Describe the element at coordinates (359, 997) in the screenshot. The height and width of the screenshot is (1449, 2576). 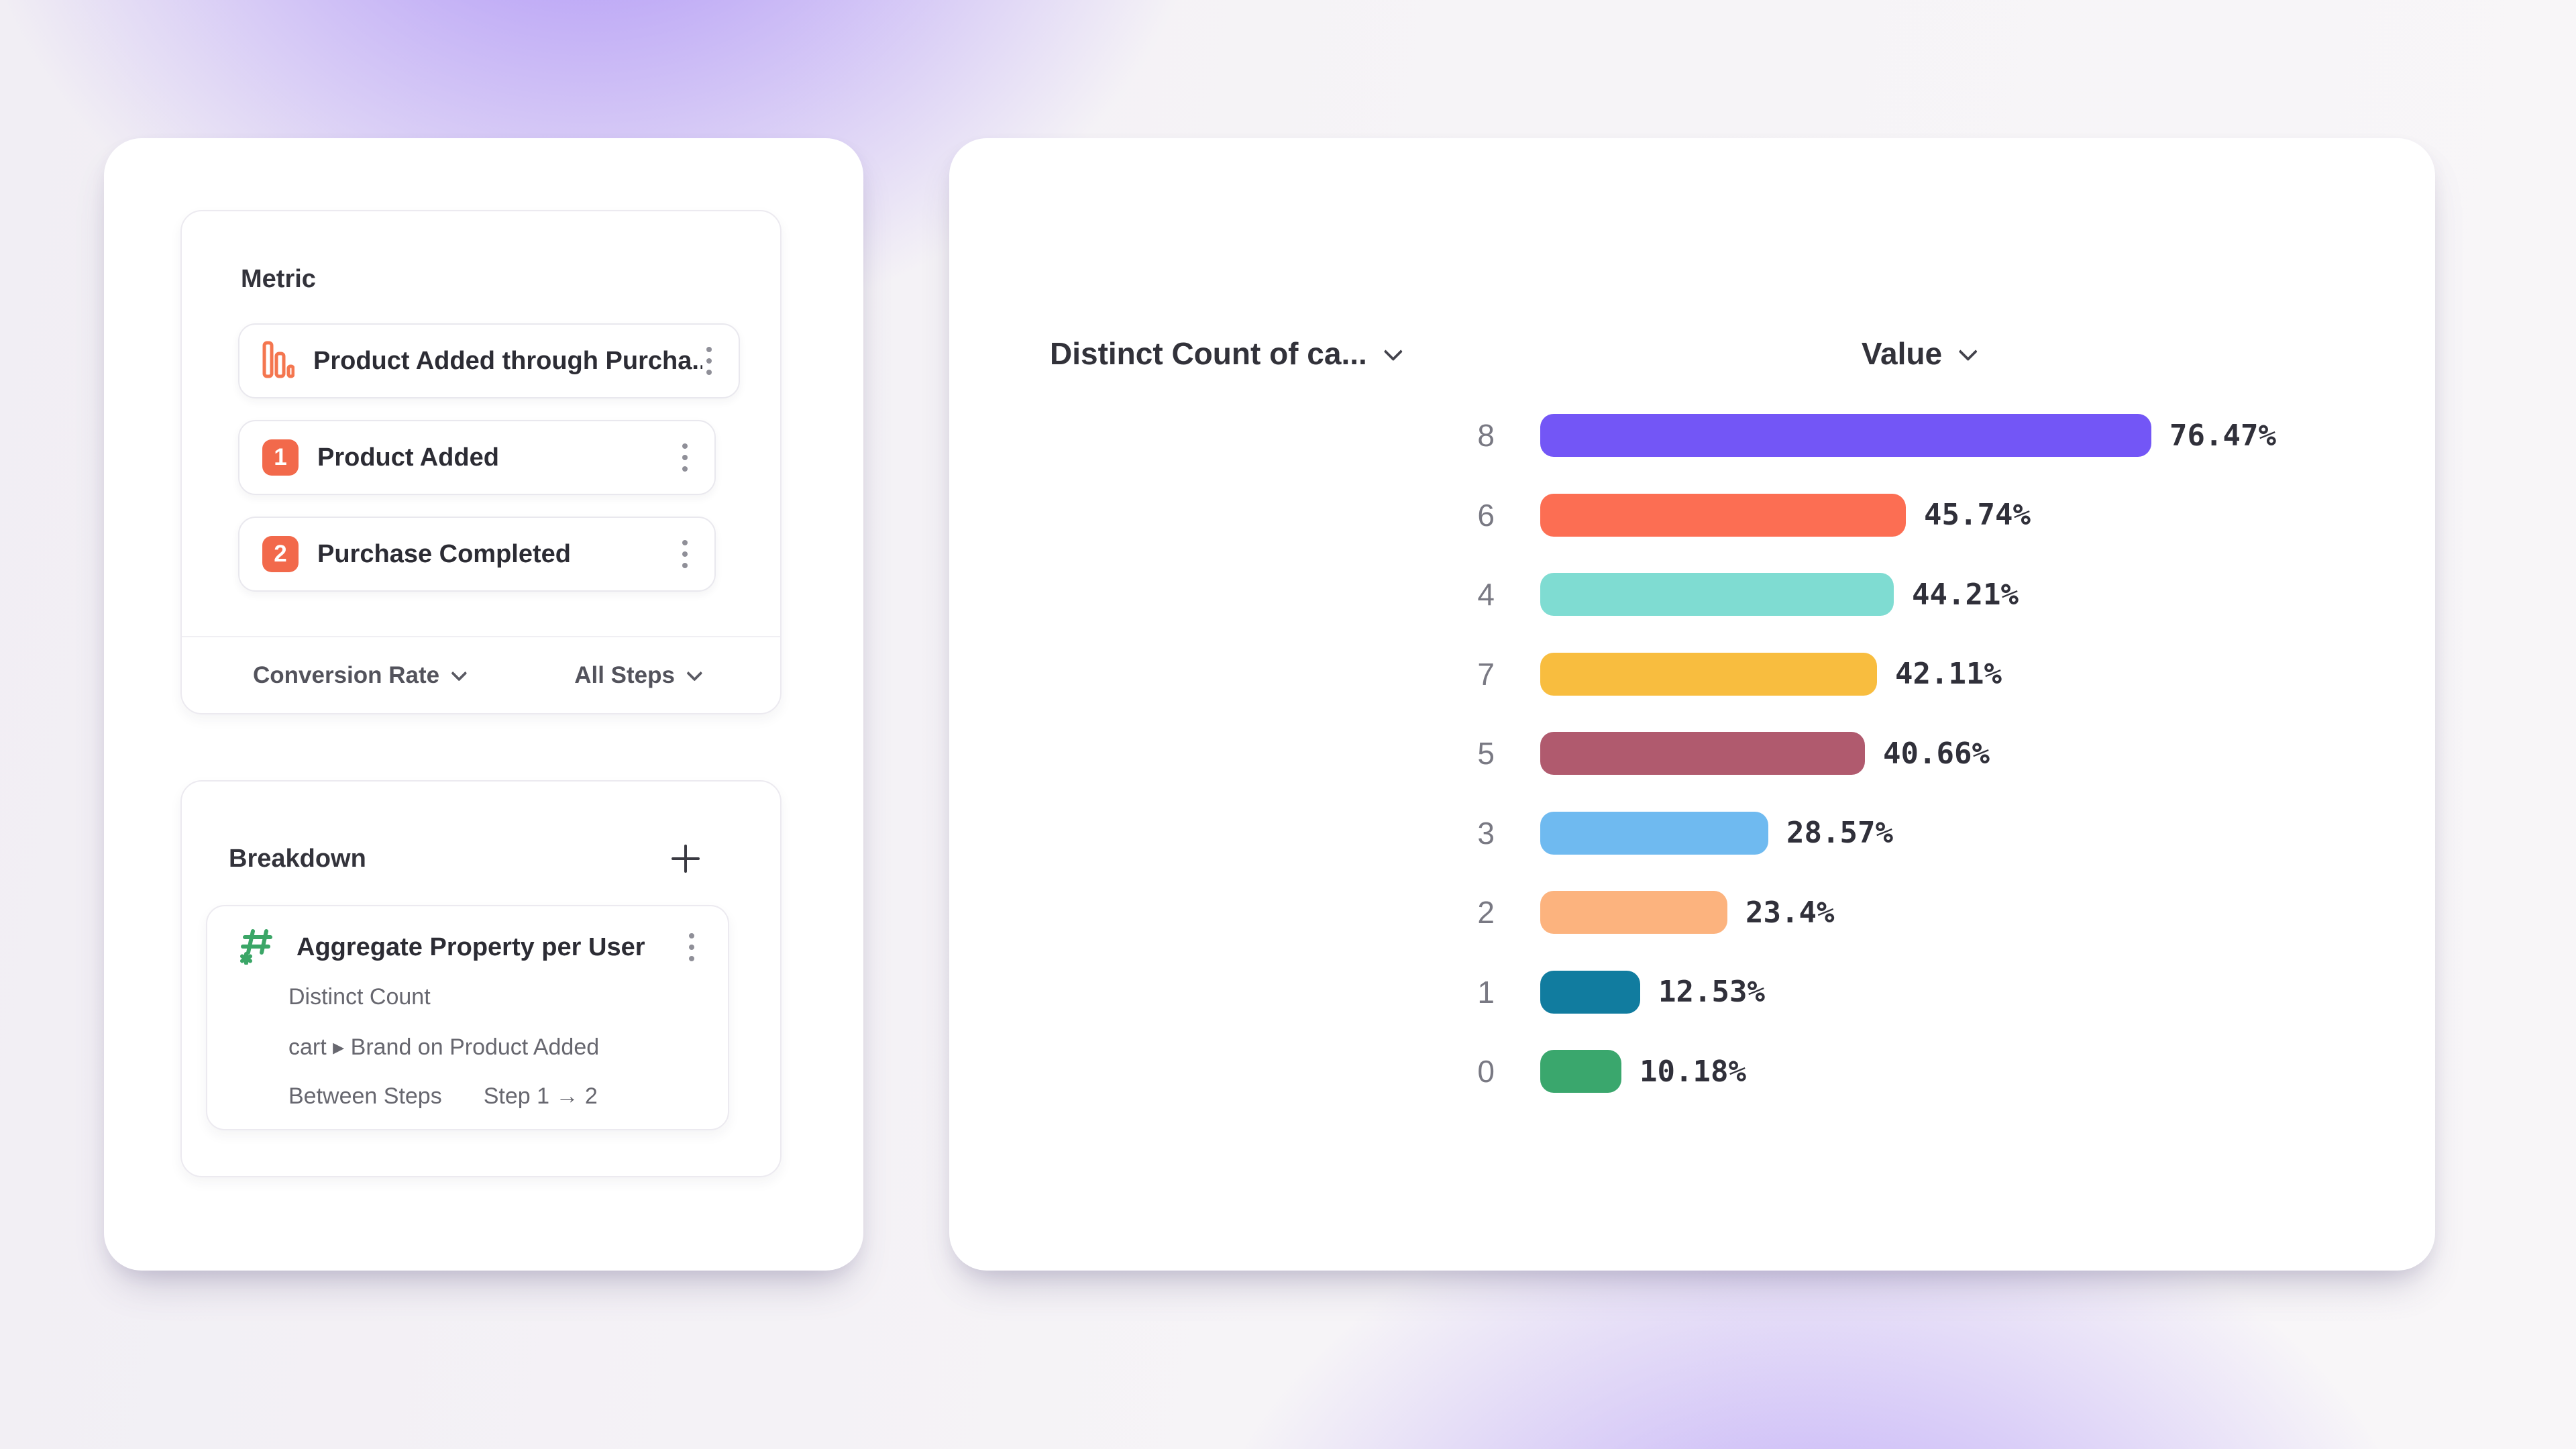
I see `breakdown-aggregation: Distinct Count` at that location.